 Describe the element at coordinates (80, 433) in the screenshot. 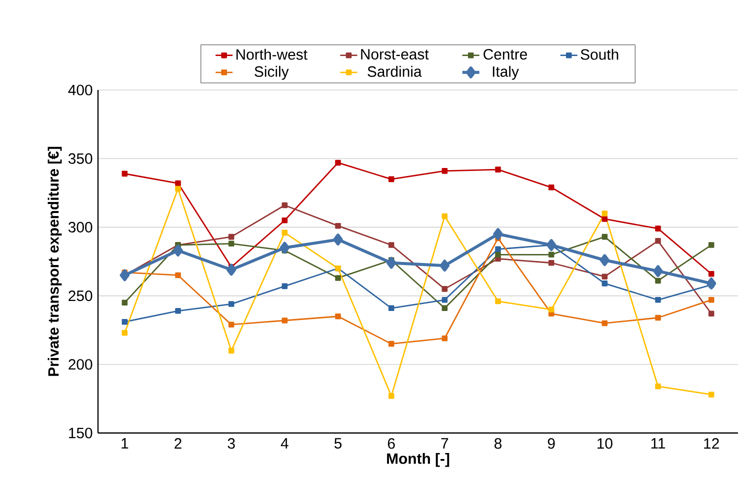

I see `y-tick-label: 150` at that location.